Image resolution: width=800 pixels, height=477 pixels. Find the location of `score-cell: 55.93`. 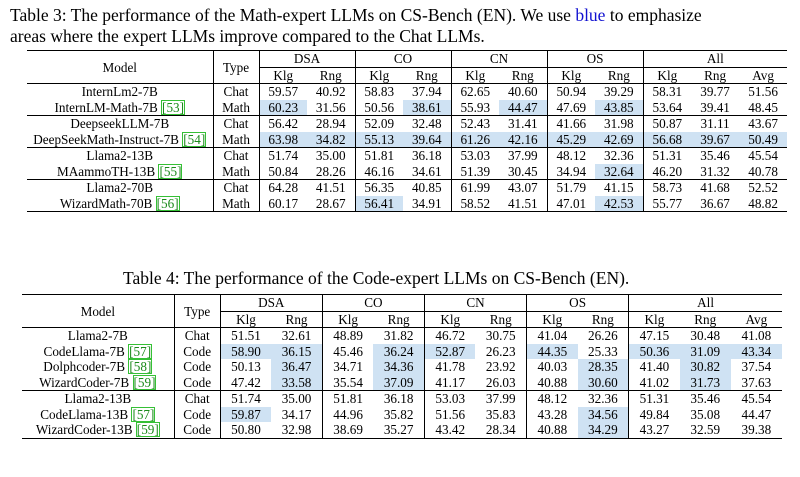

score-cell: 55.93 is located at coordinates (475, 107).